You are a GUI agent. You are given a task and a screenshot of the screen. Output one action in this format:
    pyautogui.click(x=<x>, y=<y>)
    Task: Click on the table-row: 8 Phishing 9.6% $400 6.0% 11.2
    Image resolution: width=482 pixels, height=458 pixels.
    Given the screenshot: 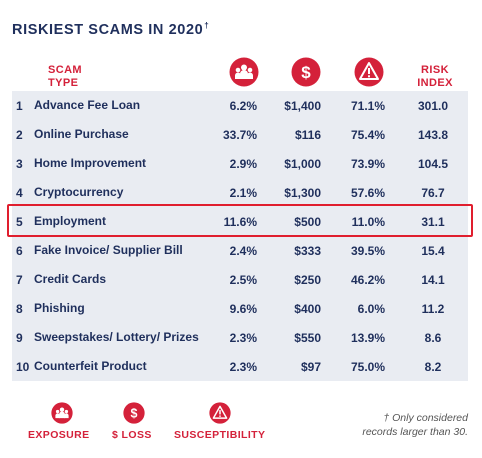 What is the action you would take?
    pyautogui.click(x=240, y=308)
    